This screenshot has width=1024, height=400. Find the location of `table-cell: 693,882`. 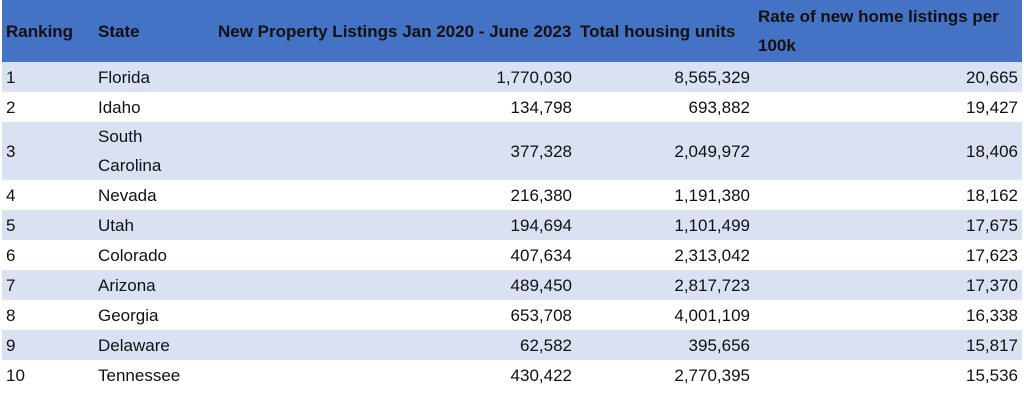

table-cell: 693,882 is located at coordinates (719, 107).